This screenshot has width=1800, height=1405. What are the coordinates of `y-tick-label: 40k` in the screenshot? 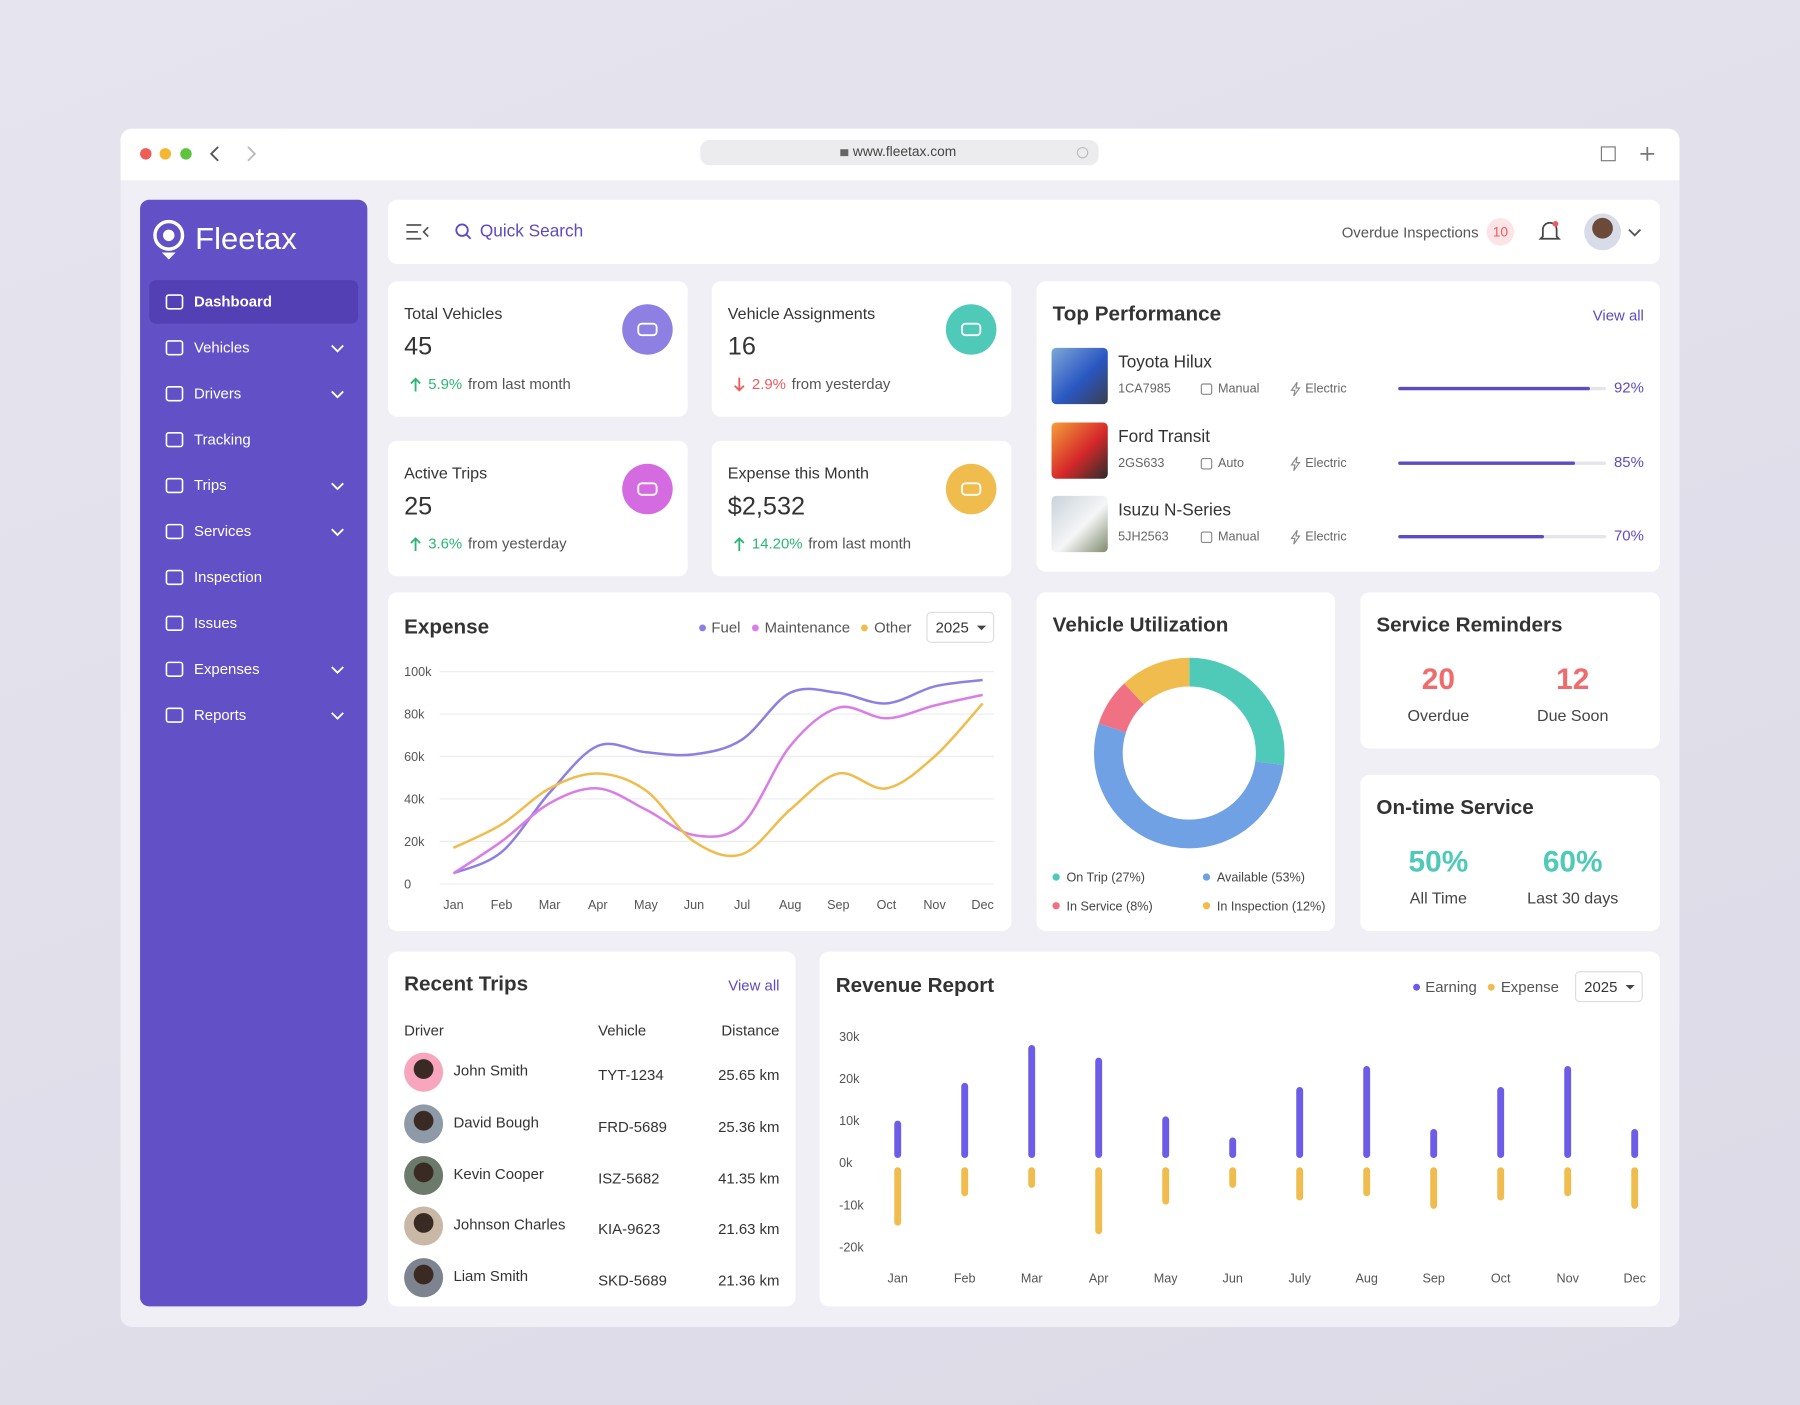 It's located at (414, 800).